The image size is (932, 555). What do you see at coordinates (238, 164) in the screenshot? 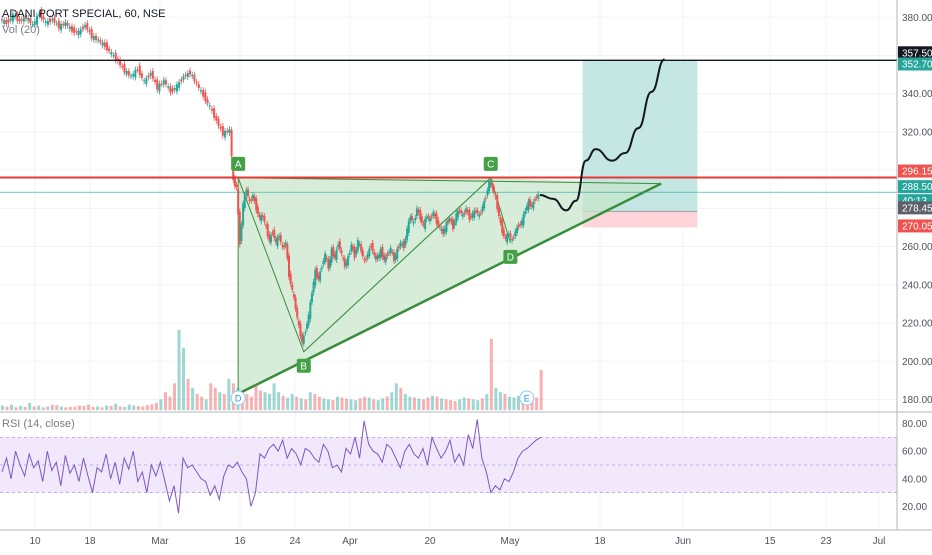
I see `point-label: A` at bounding box center [238, 164].